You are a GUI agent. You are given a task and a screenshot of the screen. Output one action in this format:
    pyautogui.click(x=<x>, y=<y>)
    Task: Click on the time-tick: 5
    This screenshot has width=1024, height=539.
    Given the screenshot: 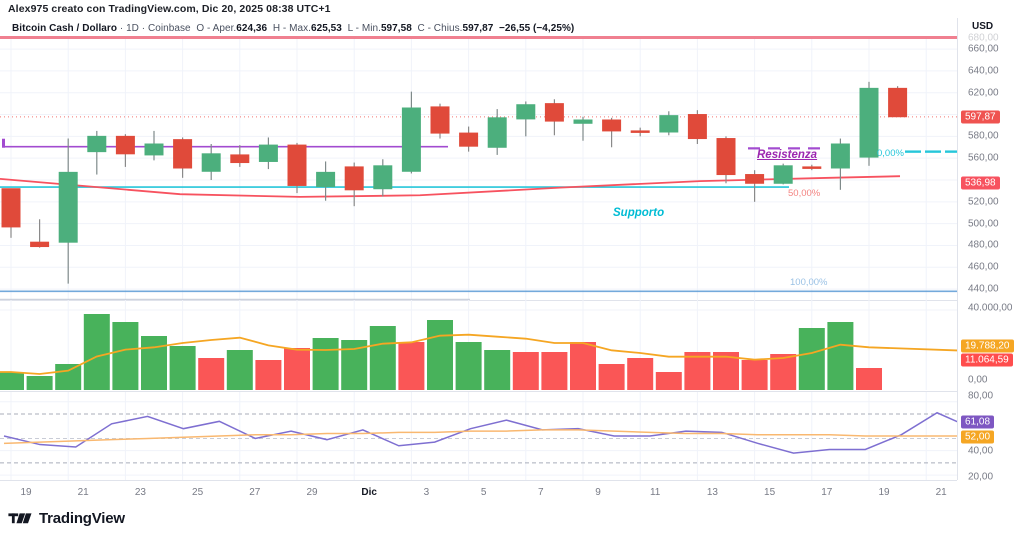 What is the action you would take?
    pyautogui.click(x=483, y=492)
    